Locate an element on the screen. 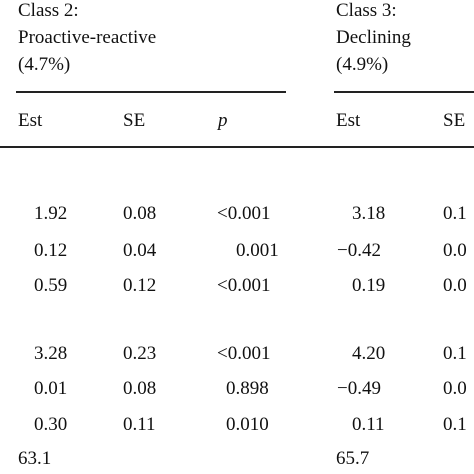 This screenshot has height=474, width=474. class2-title: Class 2: is located at coordinates (48, 10).